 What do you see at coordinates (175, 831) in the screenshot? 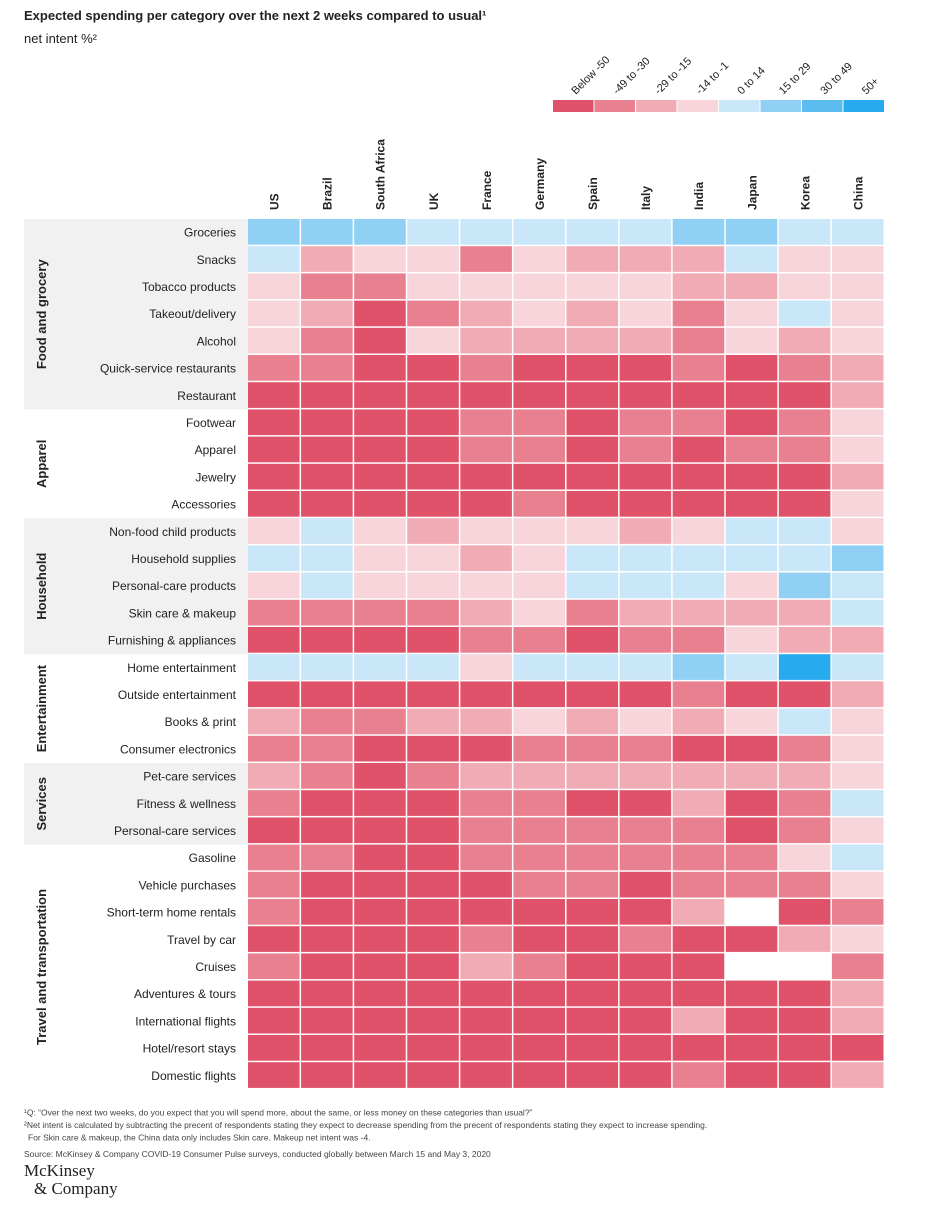
I see `row-label: Personal-care services` at bounding box center [175, 831].